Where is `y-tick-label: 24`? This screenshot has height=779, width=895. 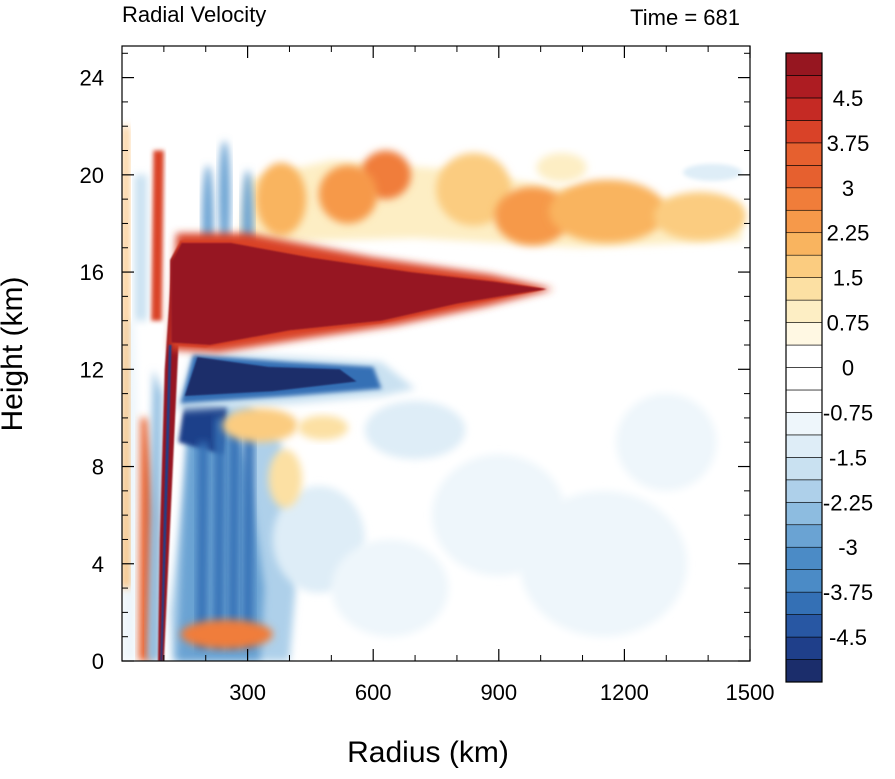 y-tick-label: 24 is located at coordinates (92, 78).